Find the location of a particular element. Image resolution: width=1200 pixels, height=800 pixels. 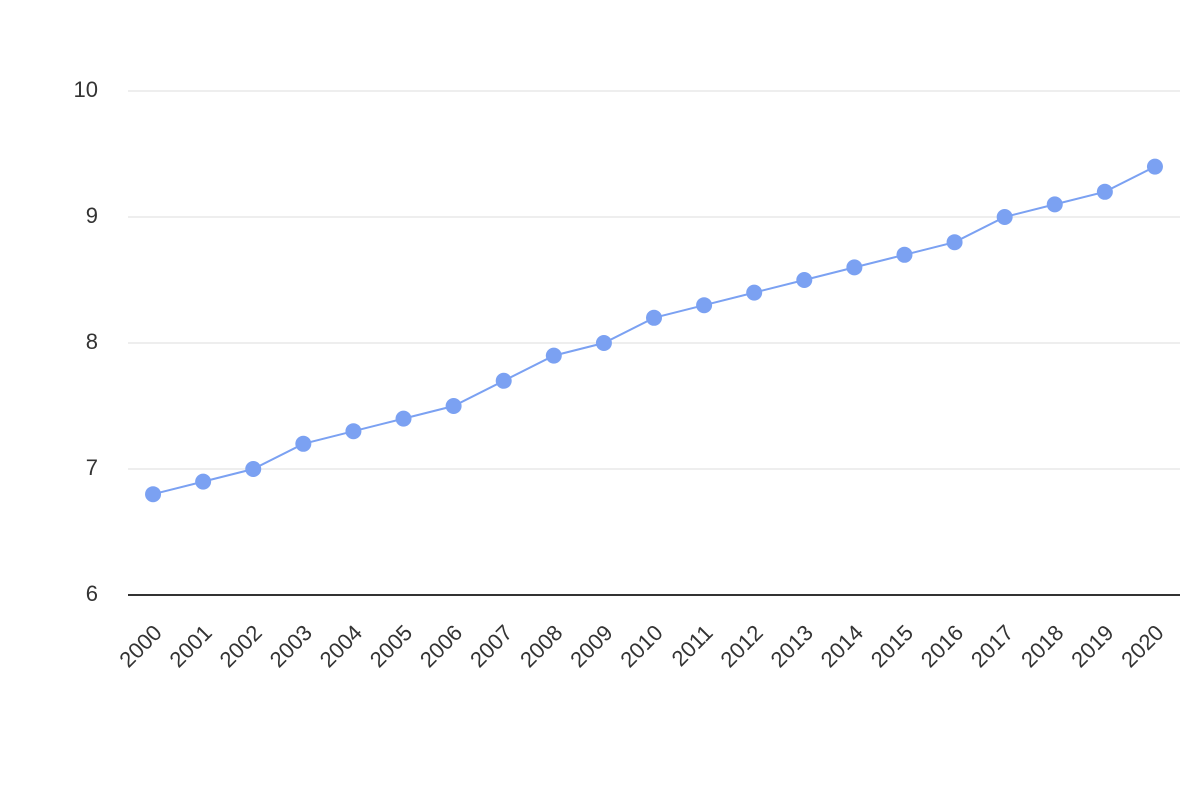

y-tick-label: 8 is located at coordinates (92, 341).